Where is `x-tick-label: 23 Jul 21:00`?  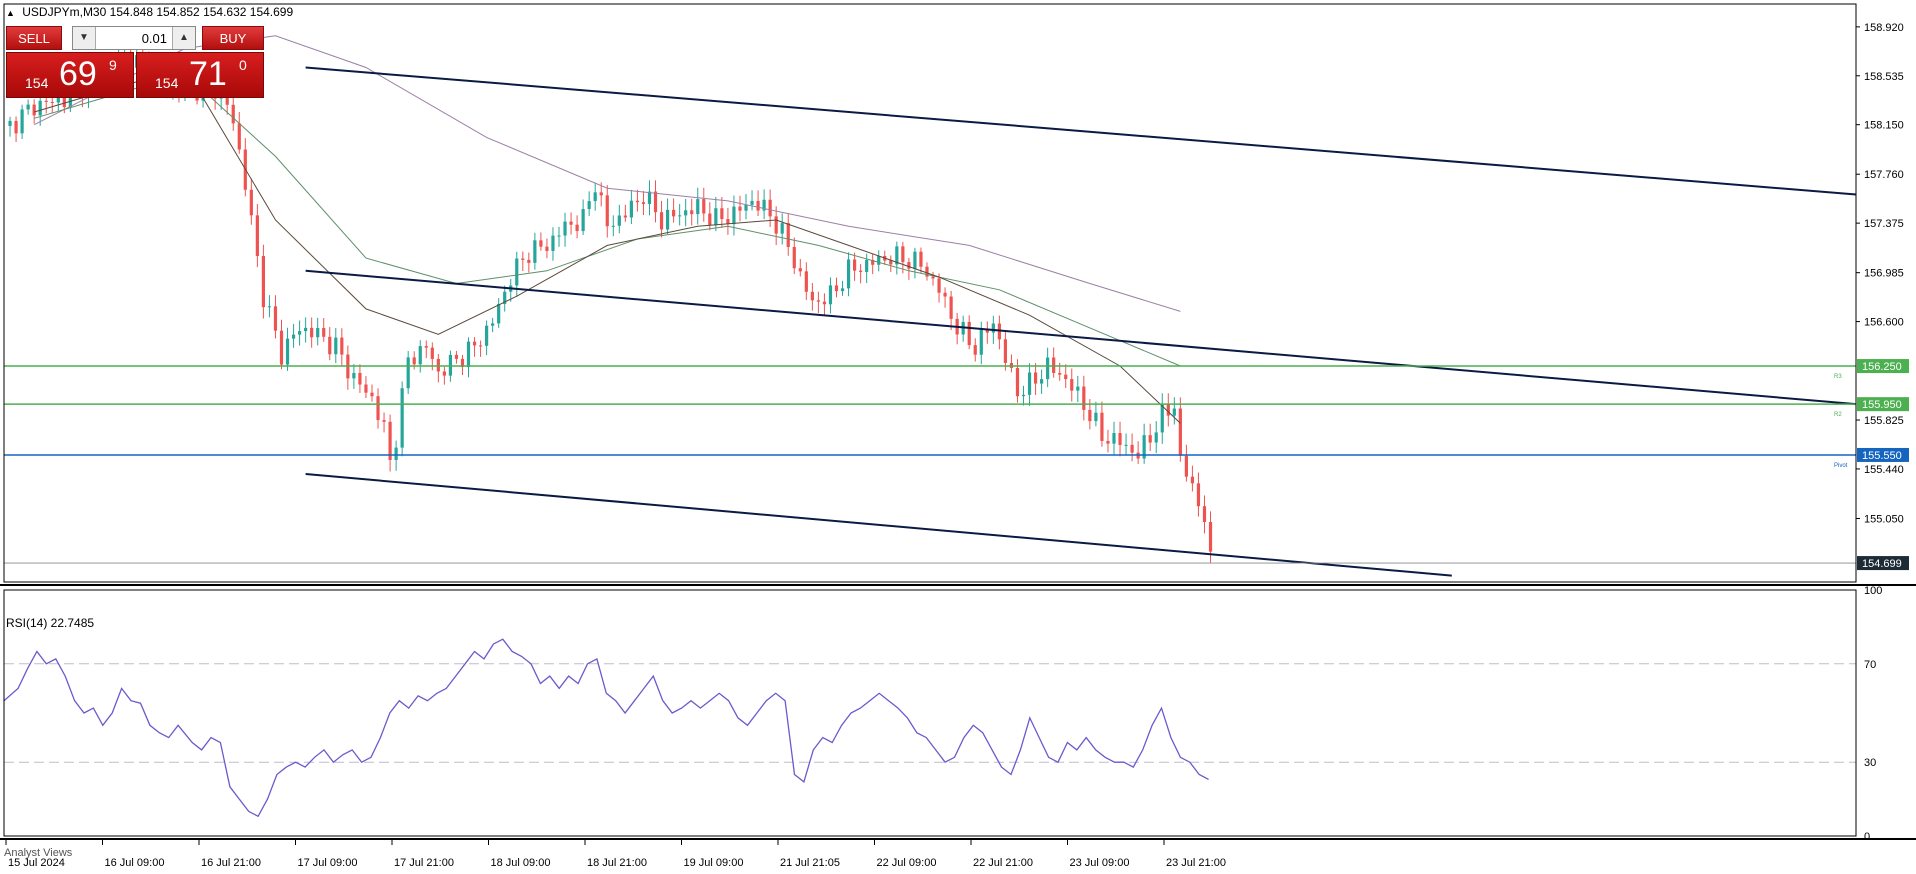 x-tick-label: 23 Jul 21:00 is located at coordinates (1196, 863).